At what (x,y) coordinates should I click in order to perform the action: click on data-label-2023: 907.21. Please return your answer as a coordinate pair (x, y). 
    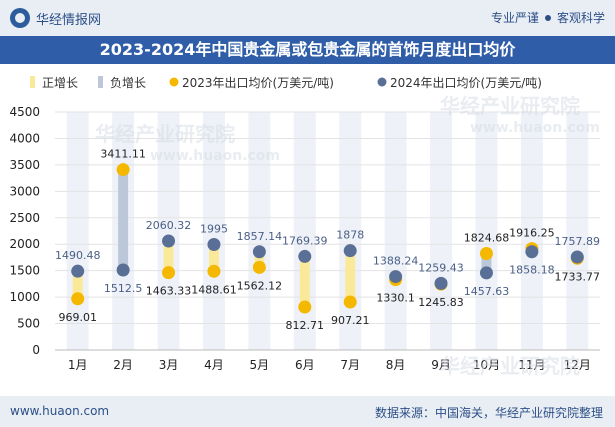
    Looking at the image, I should click on (350, 320).